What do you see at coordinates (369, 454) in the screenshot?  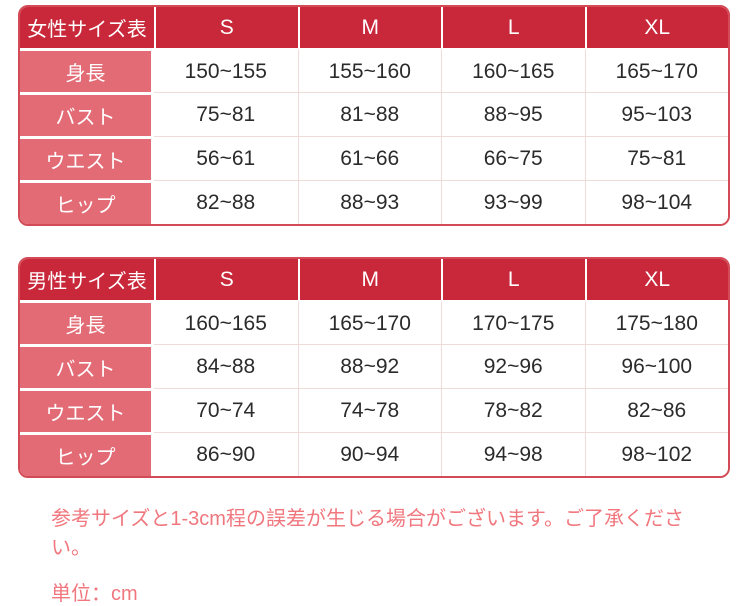 I see `size-value-cell: 90~94` at bounding box center [369, 454].